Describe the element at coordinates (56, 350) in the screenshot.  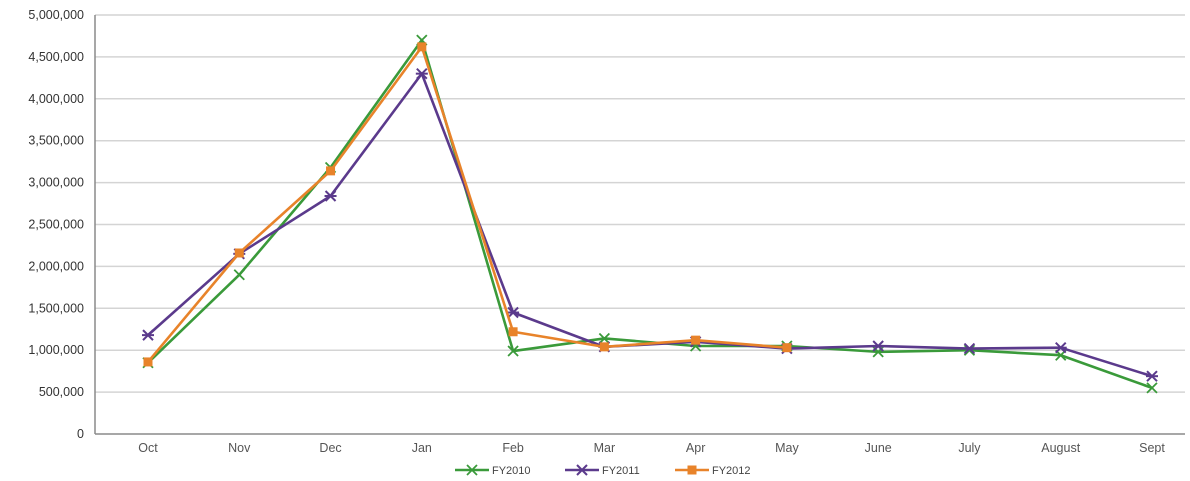
I see `y-tick-label: 1,000,000` at that location.